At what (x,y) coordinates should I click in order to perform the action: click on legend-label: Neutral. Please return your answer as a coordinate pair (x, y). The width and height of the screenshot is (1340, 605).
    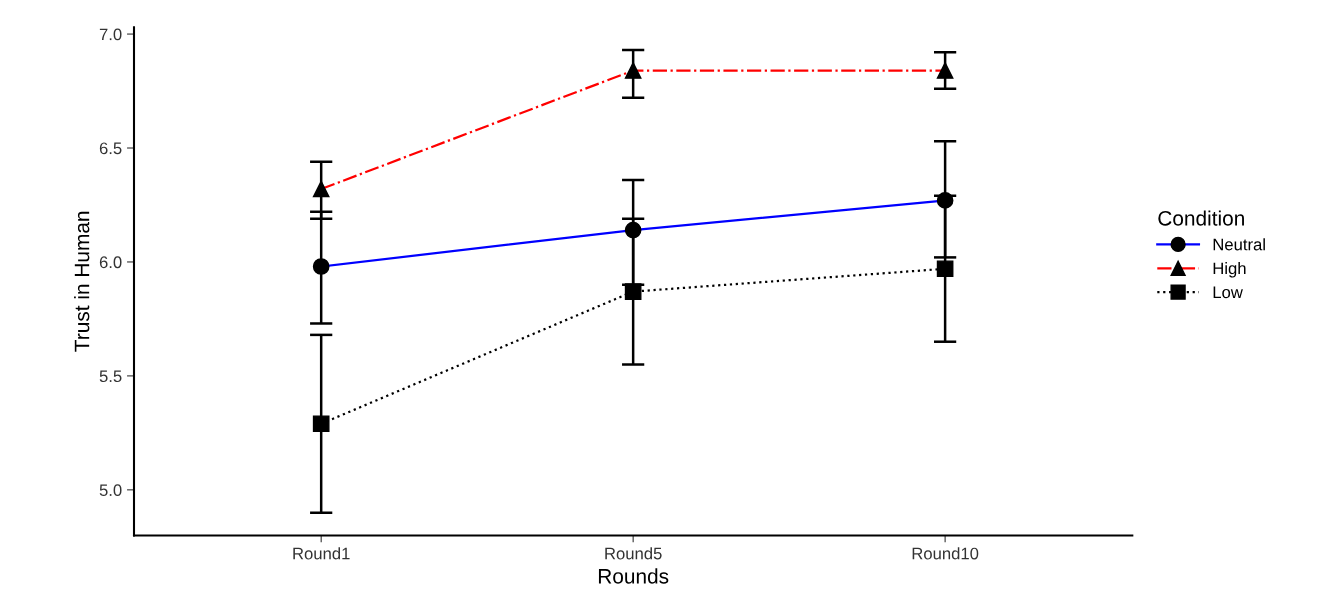
    Looking at the image, I should click on (1239, 244).